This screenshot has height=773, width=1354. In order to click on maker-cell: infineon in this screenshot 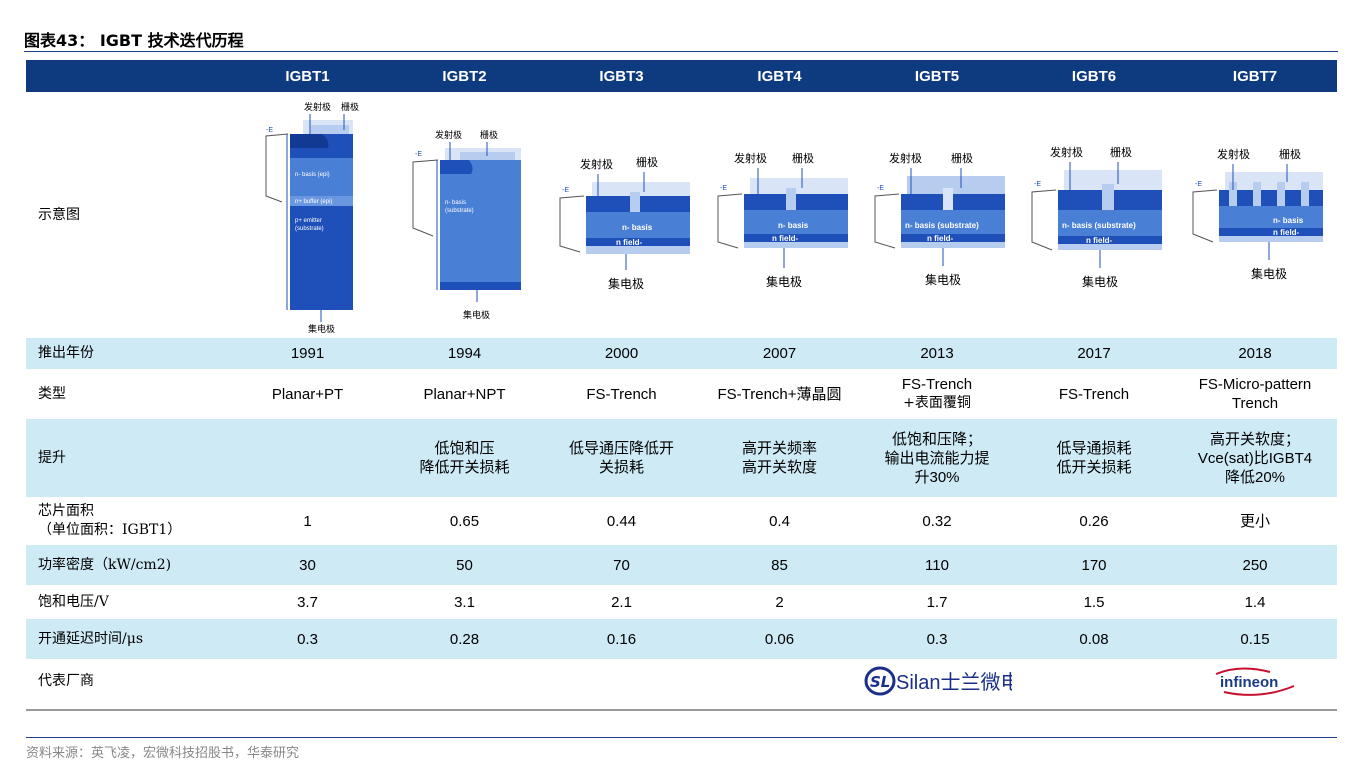, I will do `click(1255, 681)`.